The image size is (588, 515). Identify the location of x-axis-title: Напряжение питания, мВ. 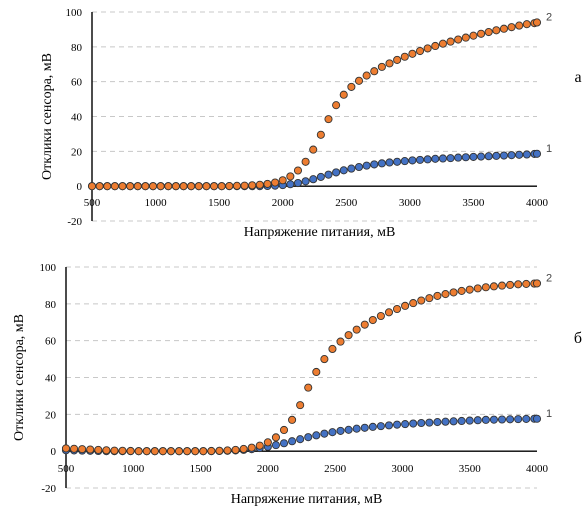
(307, 499).